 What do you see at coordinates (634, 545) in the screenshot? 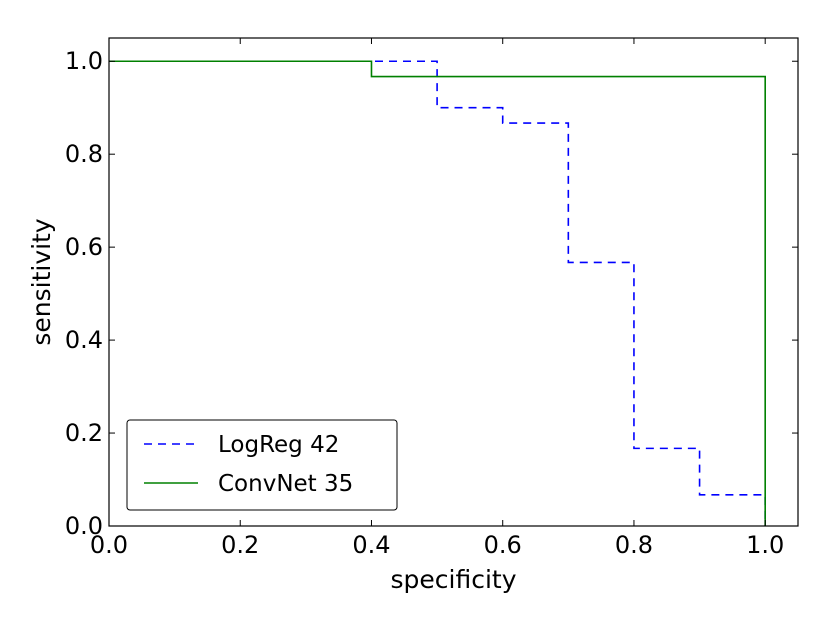
I see `x-tick-label: 0.8` at bounding box center [634, 545].